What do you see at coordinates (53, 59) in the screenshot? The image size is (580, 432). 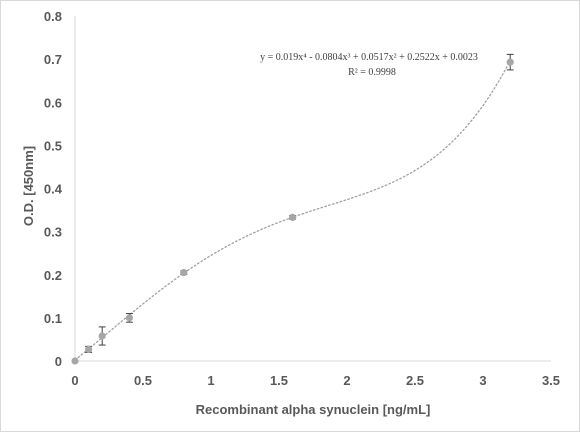 I see `y-tick-label: 0.7` at bounding box center [53, 59].